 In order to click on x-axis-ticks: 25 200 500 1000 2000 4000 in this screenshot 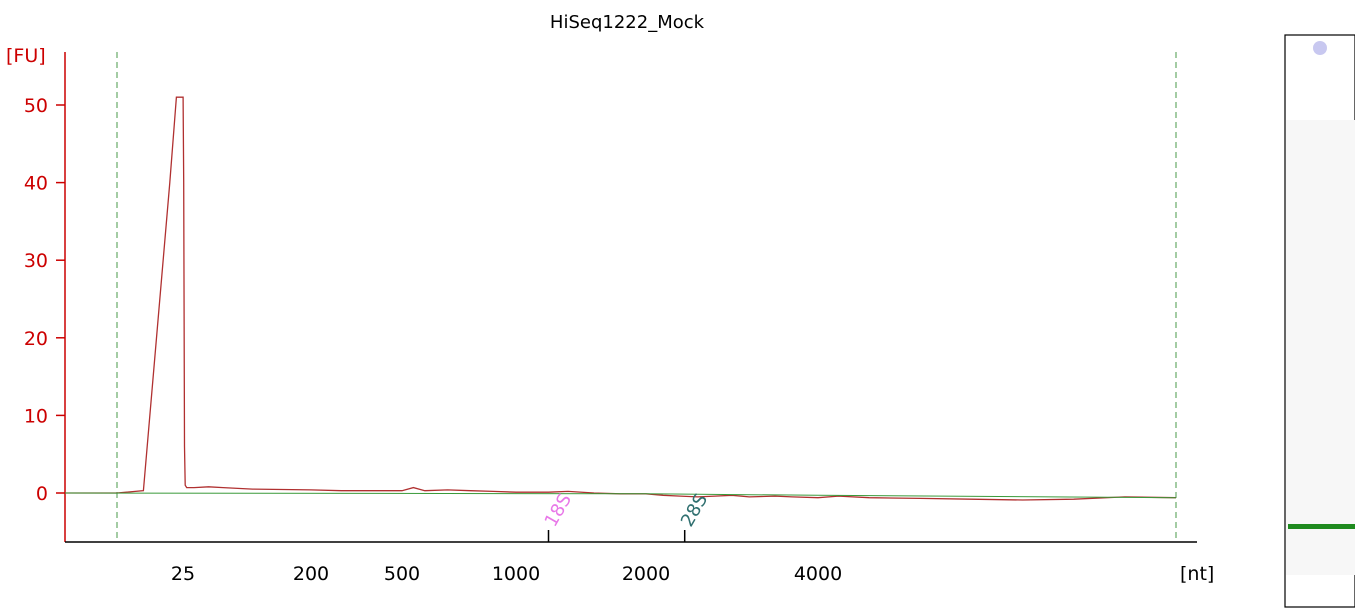, I will do `click(506, 574)`.